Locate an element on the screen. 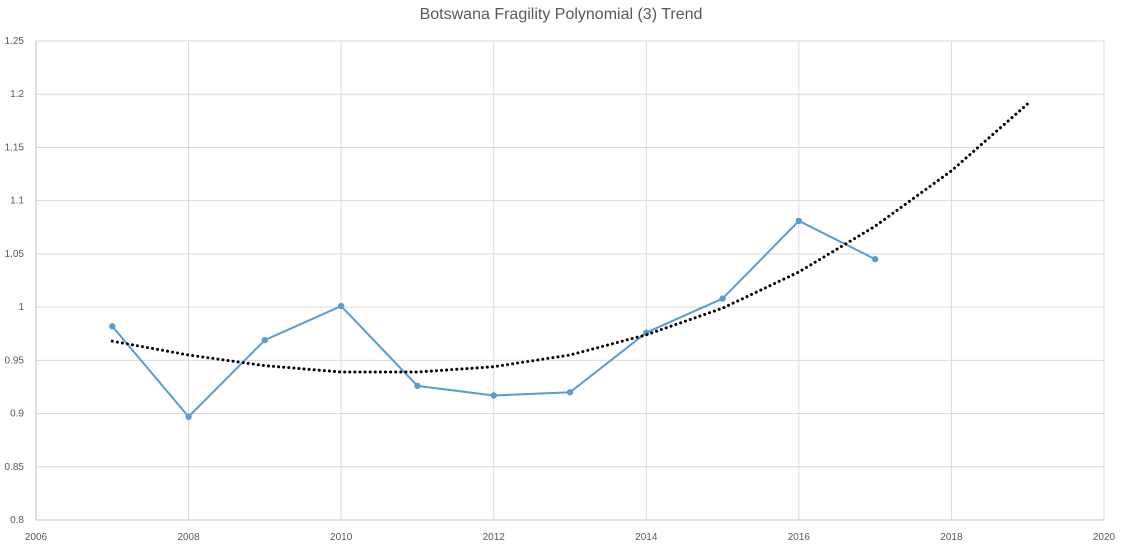 The width and height of the screenshot is (1122, 550). x-tick-label: 2008 is located at coordinates (188, 537).